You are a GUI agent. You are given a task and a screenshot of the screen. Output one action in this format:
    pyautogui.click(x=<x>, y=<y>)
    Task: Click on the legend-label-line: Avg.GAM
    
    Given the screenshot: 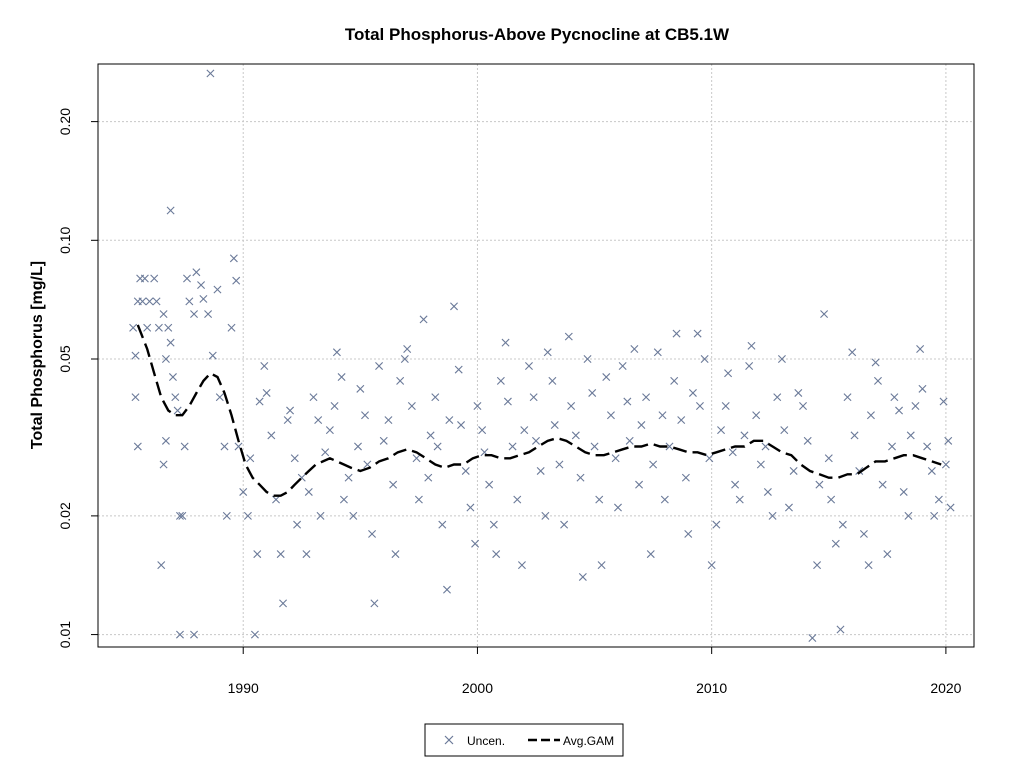 What is the action you would take?
    pyautogui.click(x=588, y=741)
    